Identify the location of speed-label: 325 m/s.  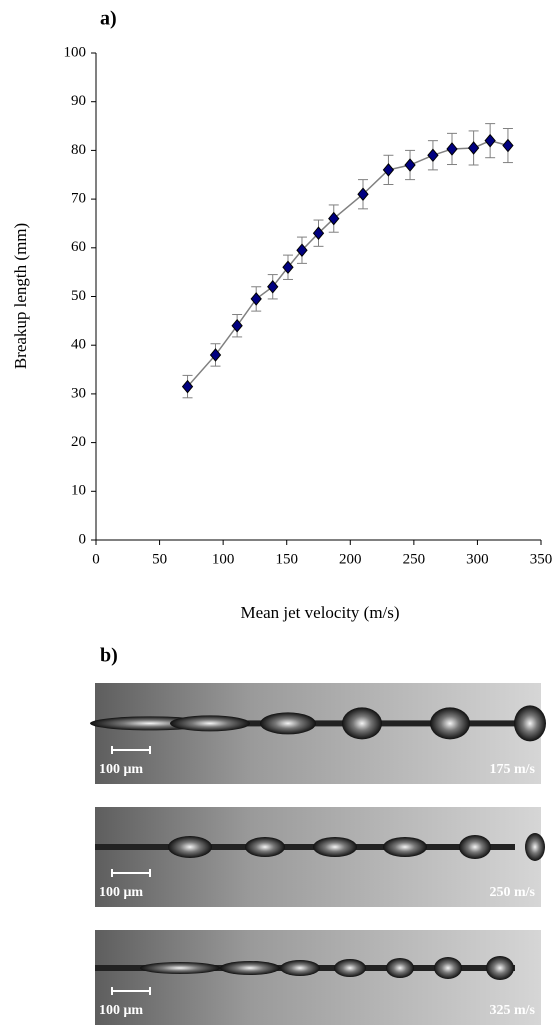
(513, 1010).